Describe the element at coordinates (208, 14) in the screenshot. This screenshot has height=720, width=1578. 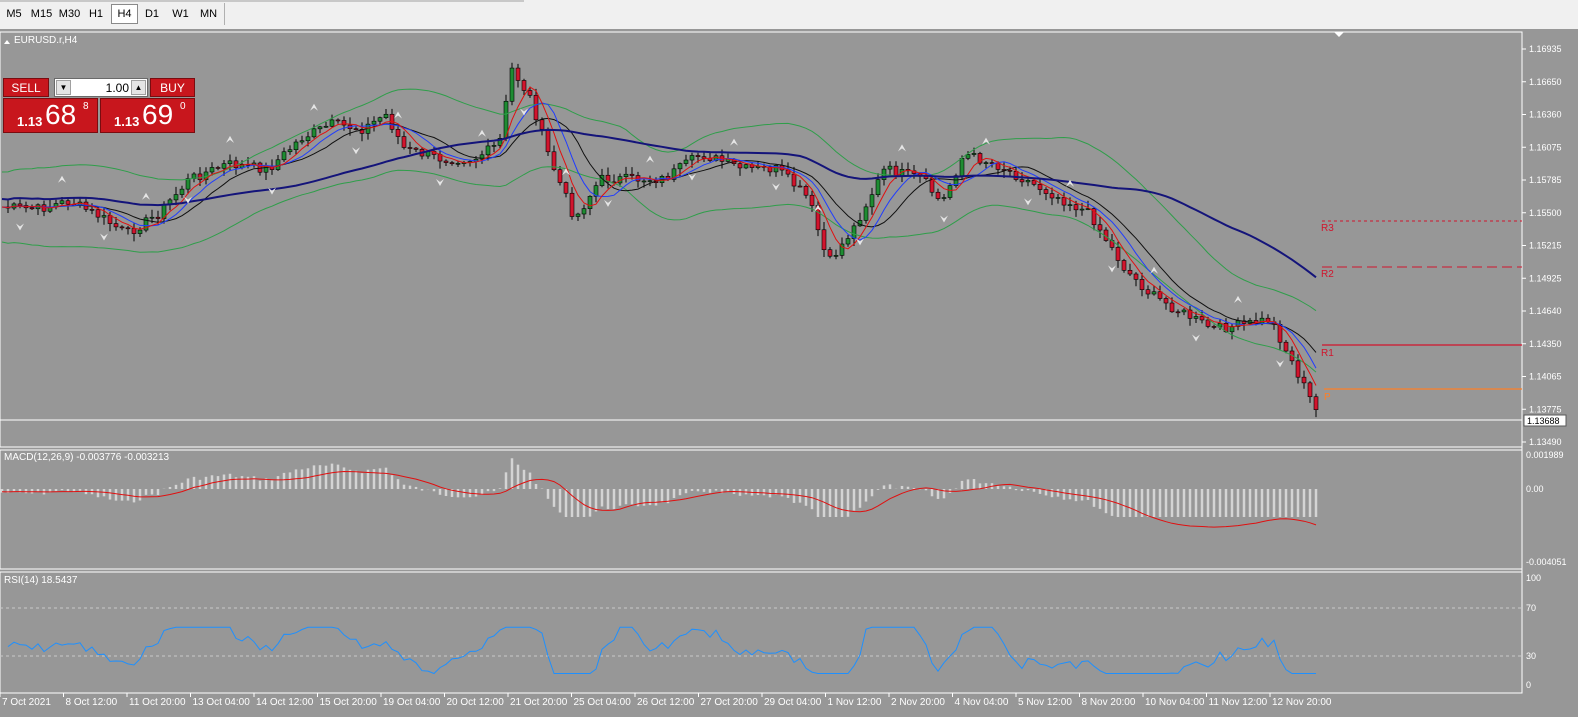
I see `timeframe-mn-button: MN` at that location.